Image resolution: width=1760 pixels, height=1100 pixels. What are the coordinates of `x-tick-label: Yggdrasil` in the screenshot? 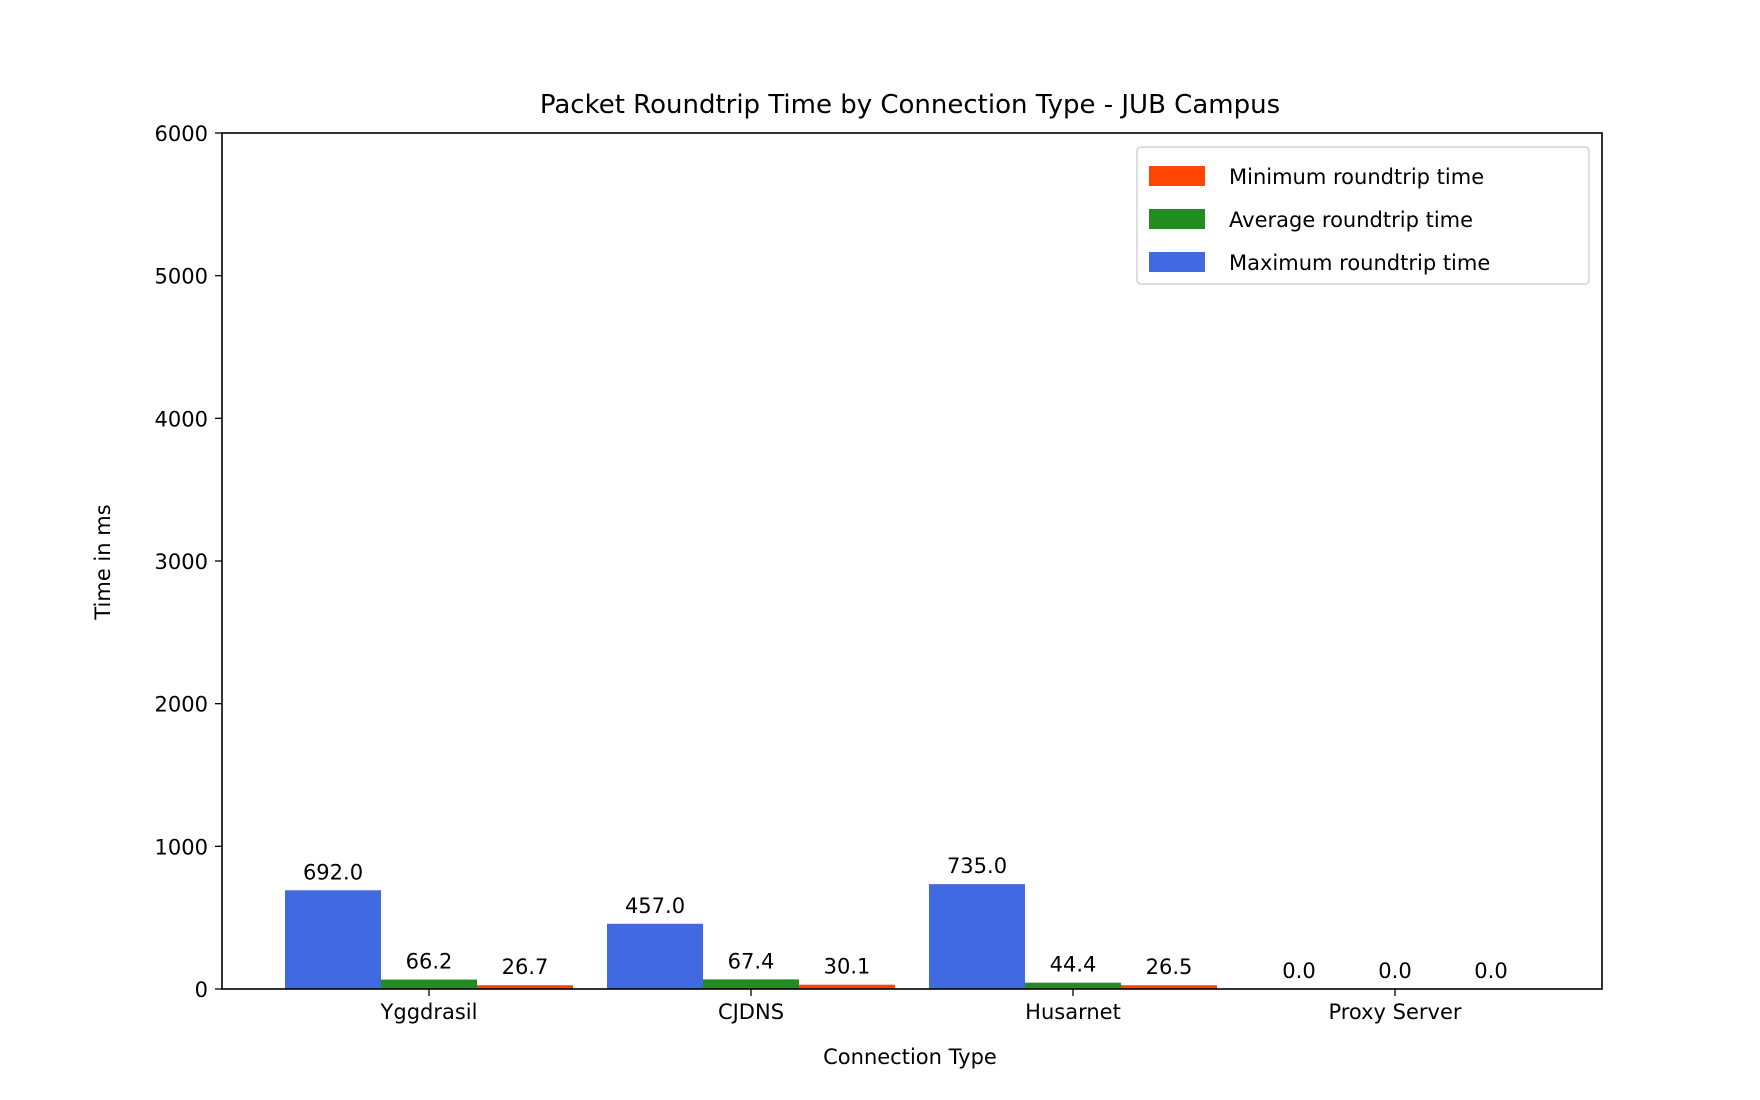 It's located at (429, 1012).